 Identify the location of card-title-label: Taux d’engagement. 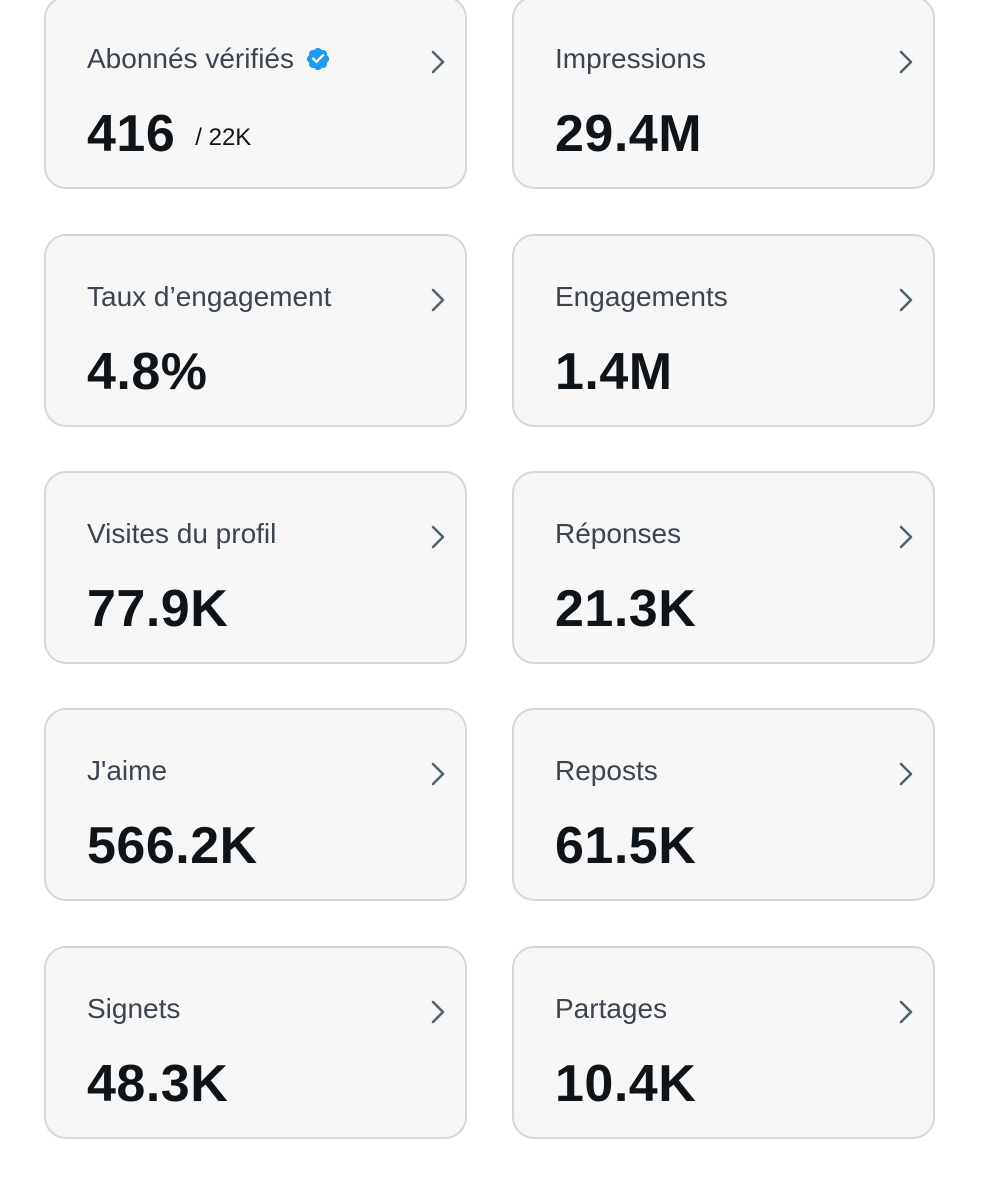
(209, 296).